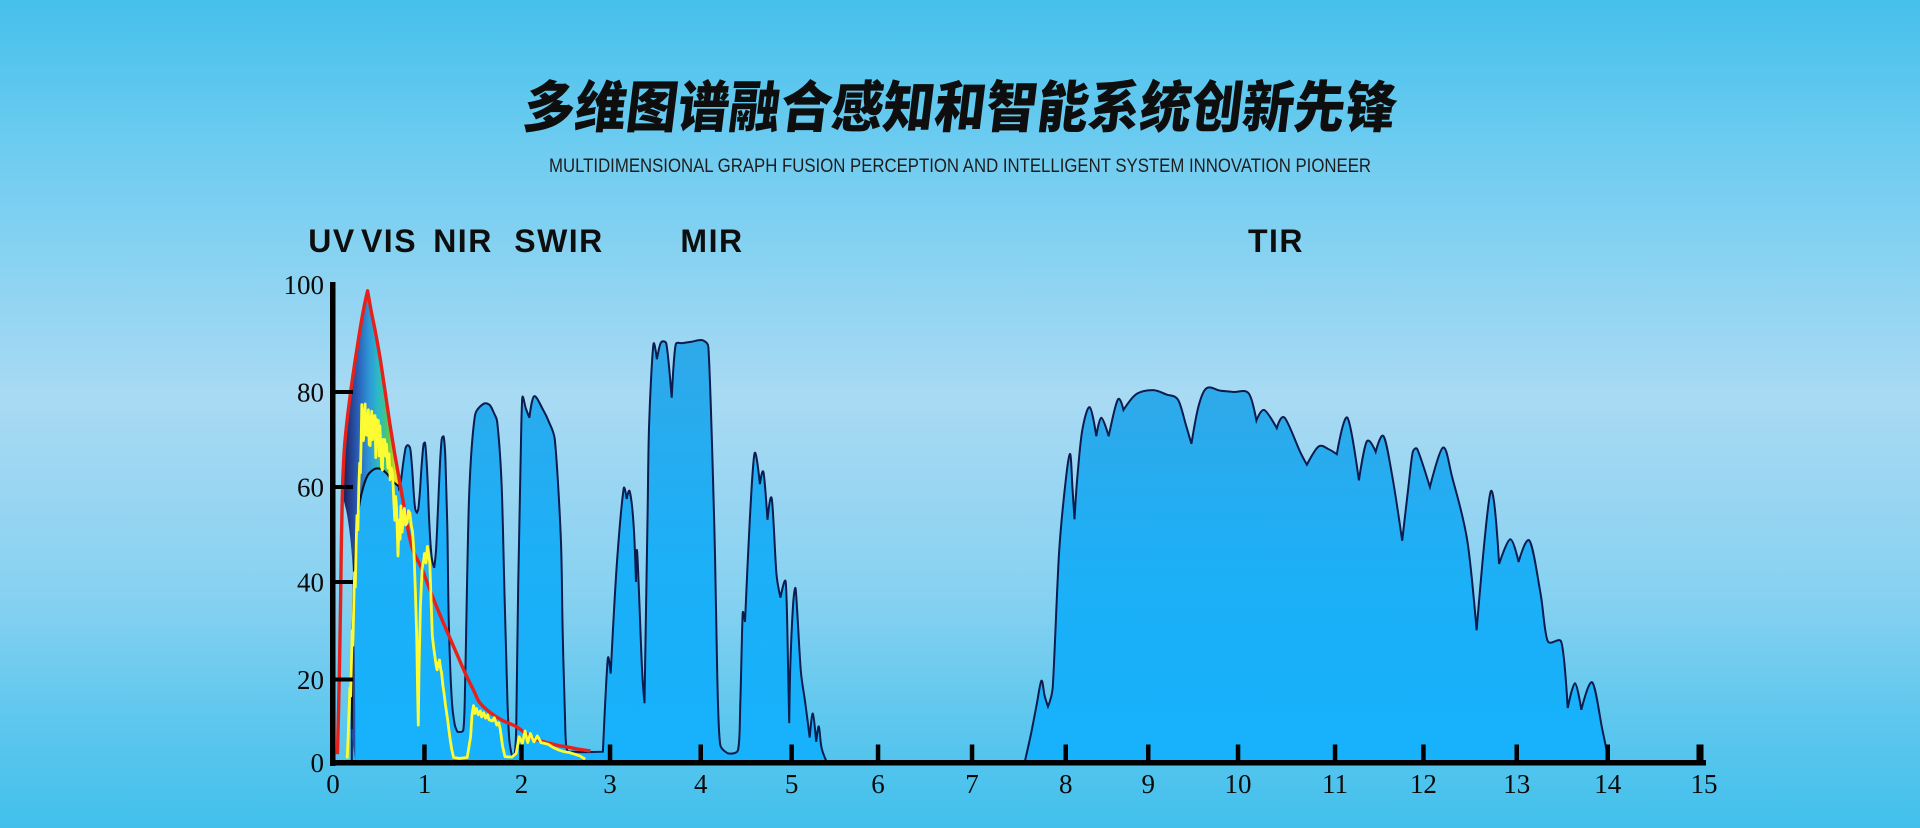 The width and height of the screenshot is (1920, 828). I want to click on svg-text: 9, so click(1149, 784).